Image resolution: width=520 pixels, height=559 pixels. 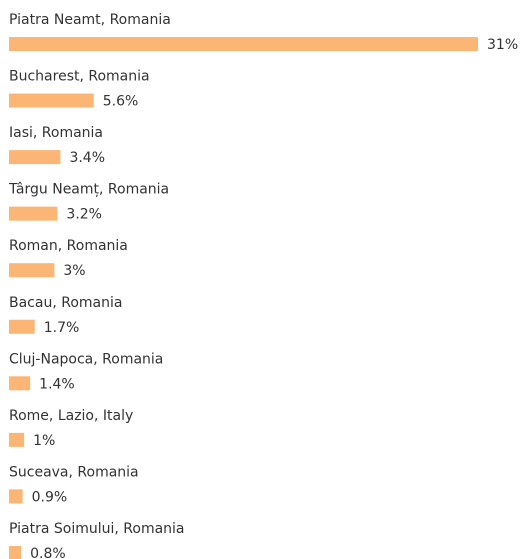 What do you see at coordinates (121, 102) in the screenshot?
I see `value-label: 5.6%` at bounding box center [121, 102].